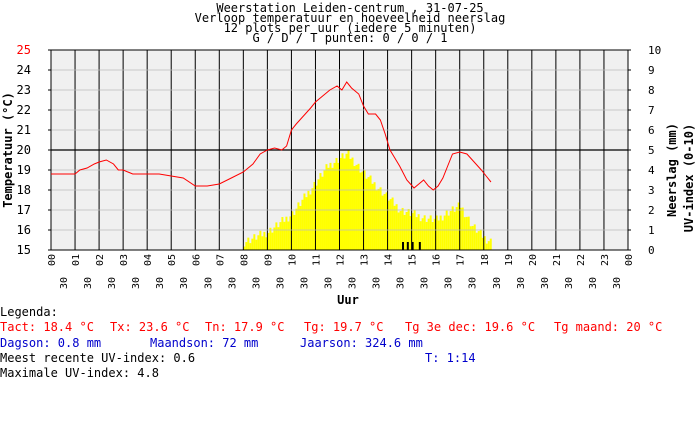 The image size is (700, 430). I want to click on y-tick-label-left: 22, so click(24, 110).